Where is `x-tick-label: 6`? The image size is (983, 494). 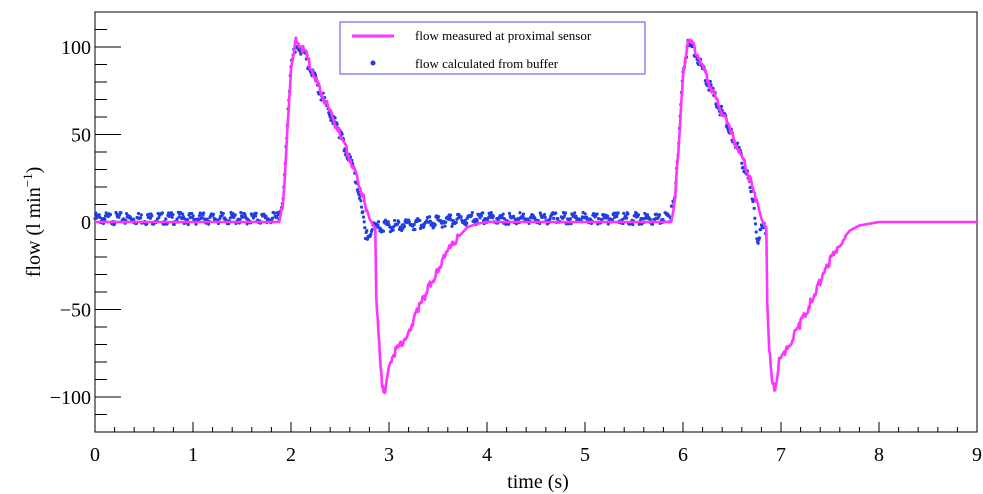
x-tick-label: 6 is located at coordinates (683, 455).